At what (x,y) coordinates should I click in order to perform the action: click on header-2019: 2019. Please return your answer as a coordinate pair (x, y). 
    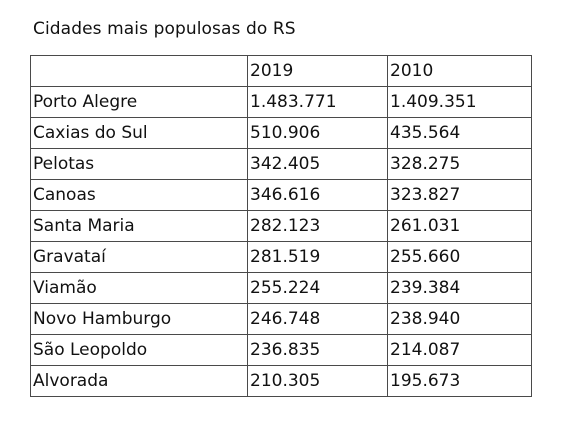
    Looking at the image, I should click on (317, 71).